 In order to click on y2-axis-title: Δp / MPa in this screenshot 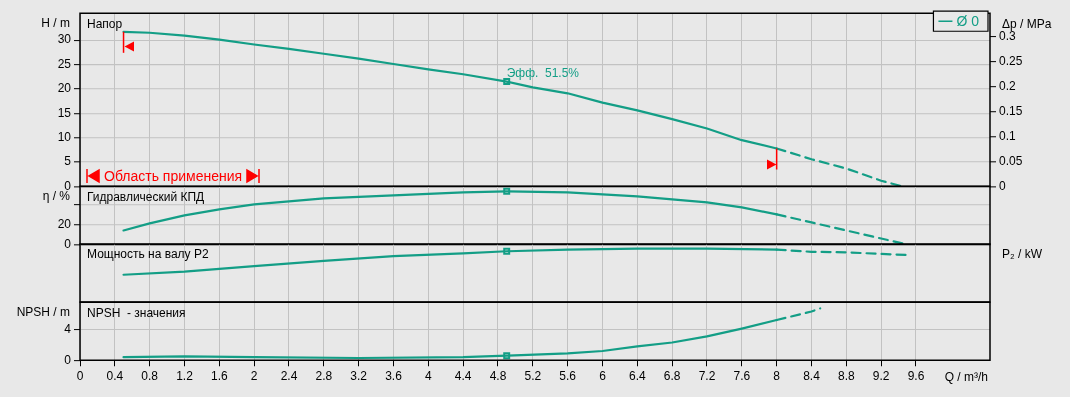, I will do `click(1027, 23)`.